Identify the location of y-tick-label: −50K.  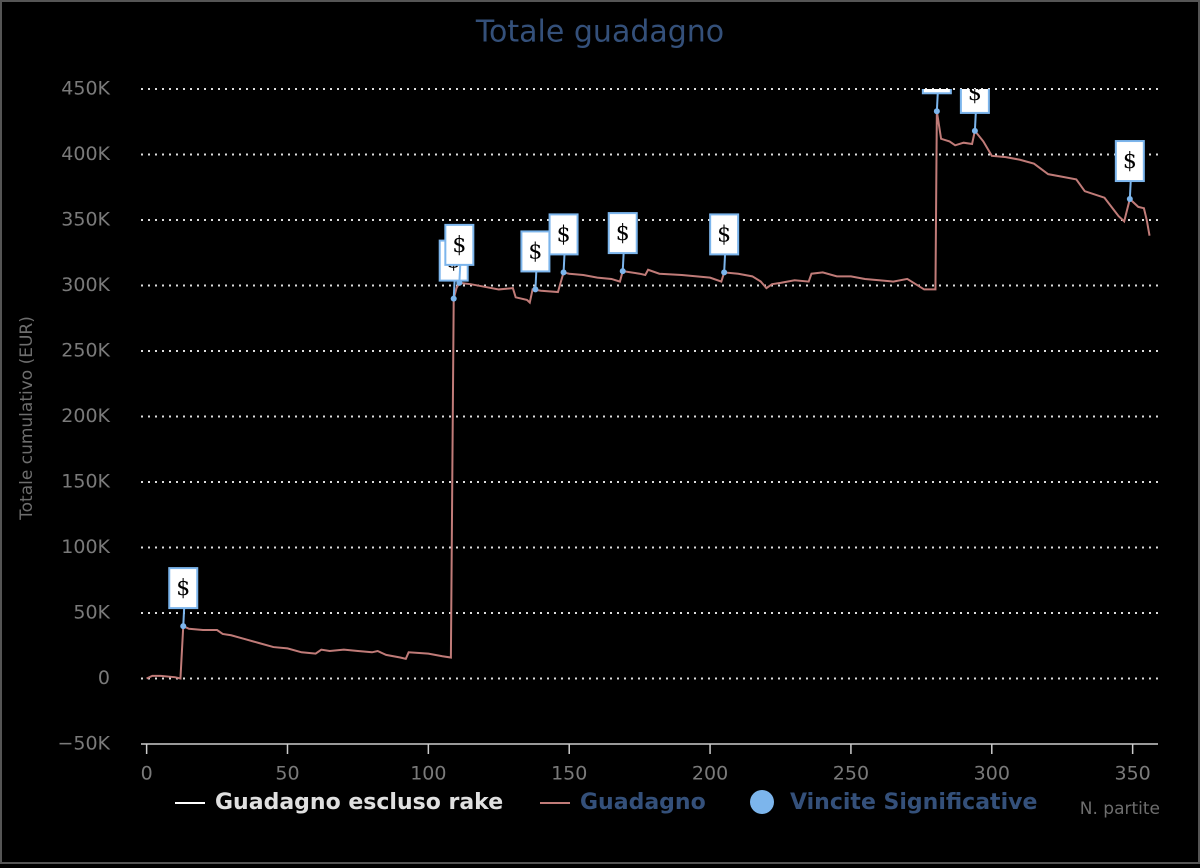
(83, 744).